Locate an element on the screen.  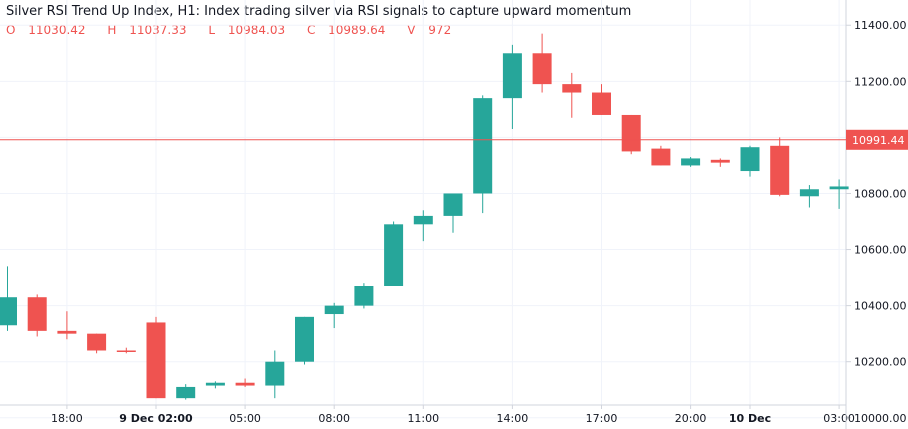
y-tick-label: 10400.00 is located at coordinates (880, 306).